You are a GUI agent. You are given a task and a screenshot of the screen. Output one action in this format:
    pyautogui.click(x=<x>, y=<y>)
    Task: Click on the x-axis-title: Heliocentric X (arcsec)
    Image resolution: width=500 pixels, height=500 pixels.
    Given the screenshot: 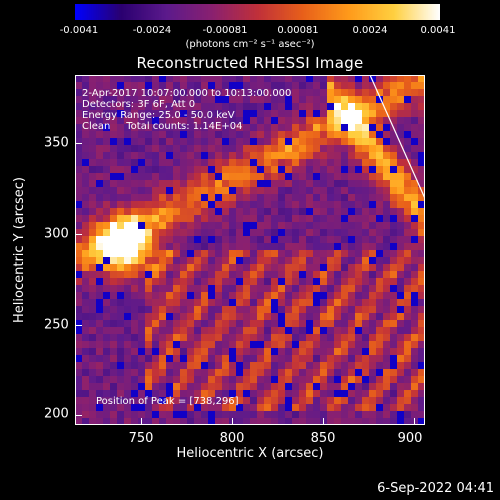 What is the action you would take?
    pyautogui.click(x=250, y=453)
    